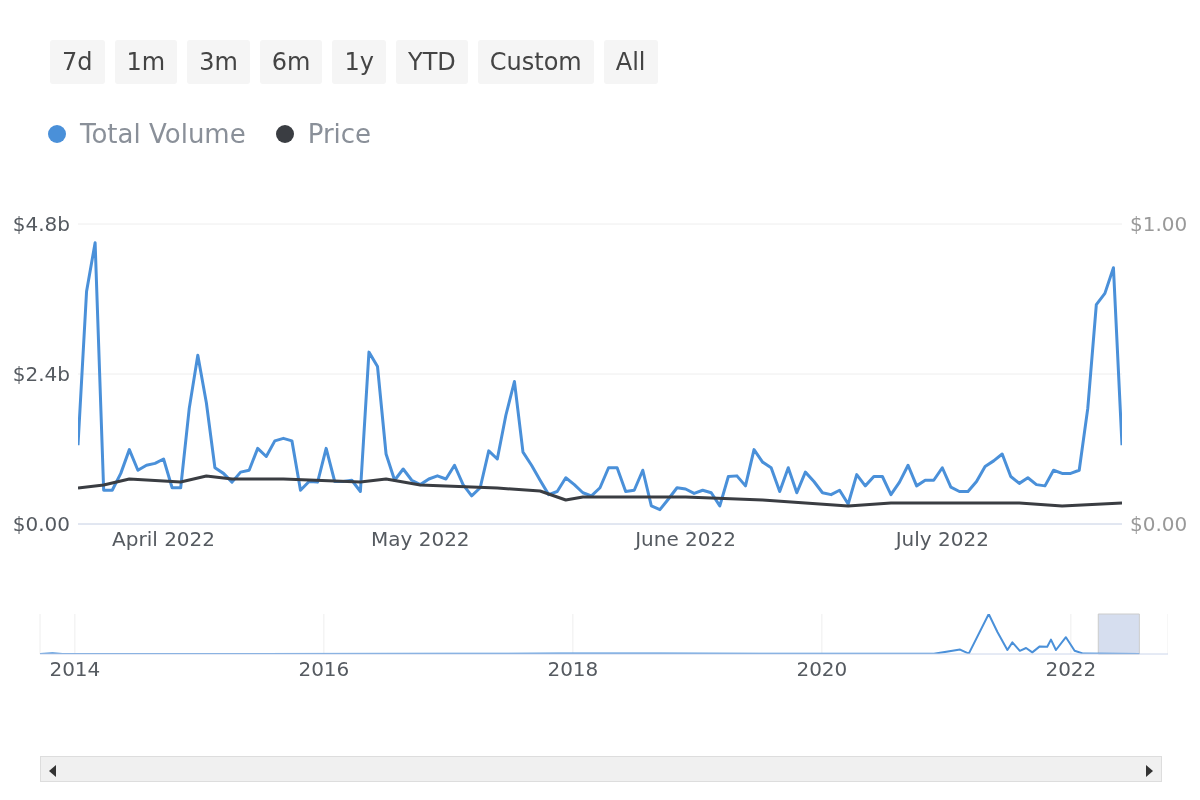 Image resolution: width=1200 pixels, height=800 pixels. I want to click on y-tick-label: $0.00, so click(41, 524).